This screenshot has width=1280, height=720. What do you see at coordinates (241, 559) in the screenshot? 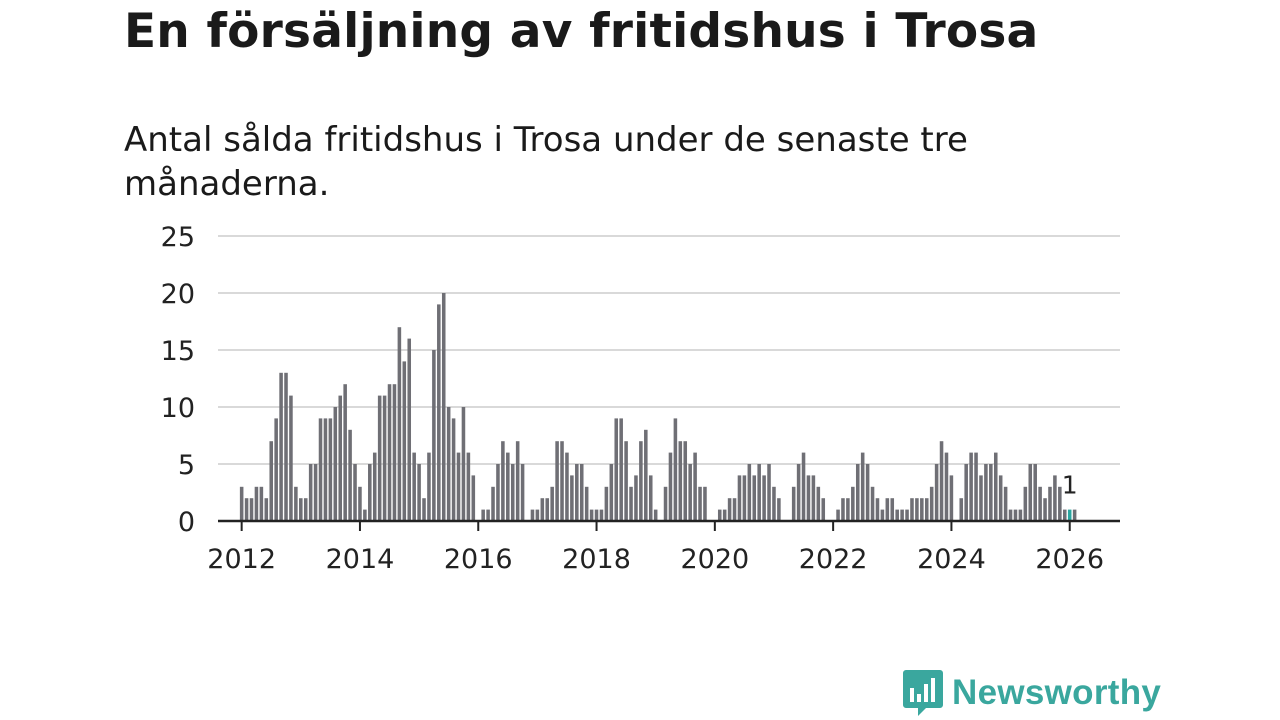
I see `x-tick-label: 2012` at bounding box center [241, 559].